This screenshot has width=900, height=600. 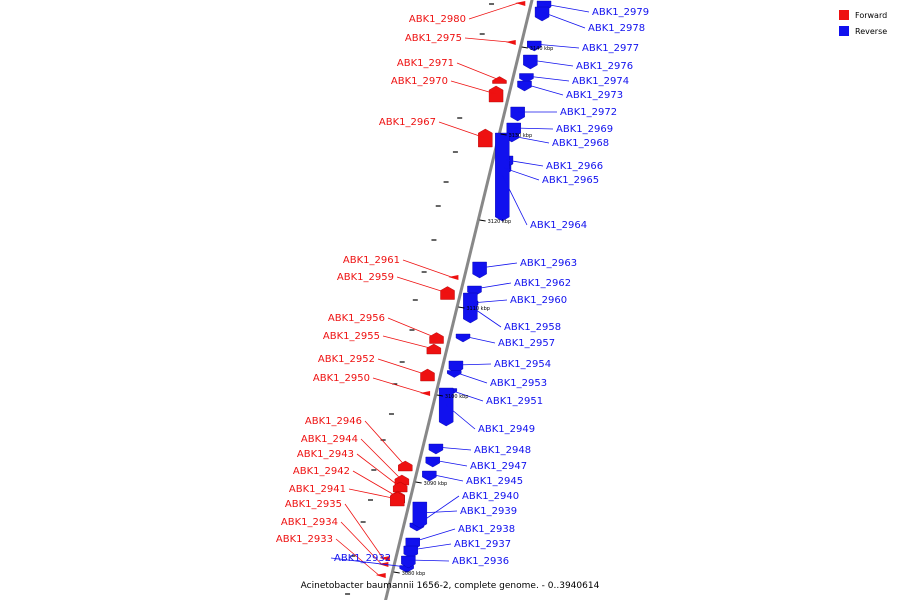 What do you see at coordinates (863, 31) in the screenshot?
I see `legend-reverse: Reverse` at bounding box center [863, 31].